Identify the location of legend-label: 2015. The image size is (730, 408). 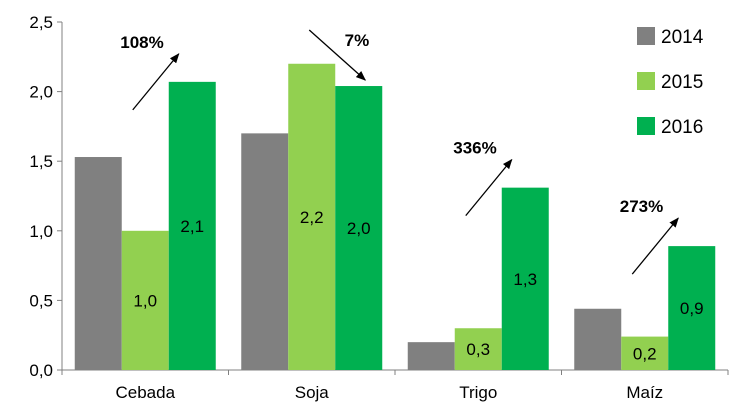
(682, 82).